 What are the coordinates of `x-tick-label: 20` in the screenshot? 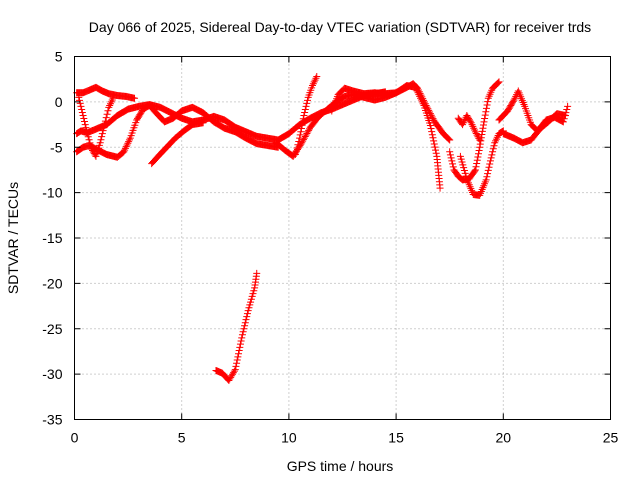 It's located at (504, 438).